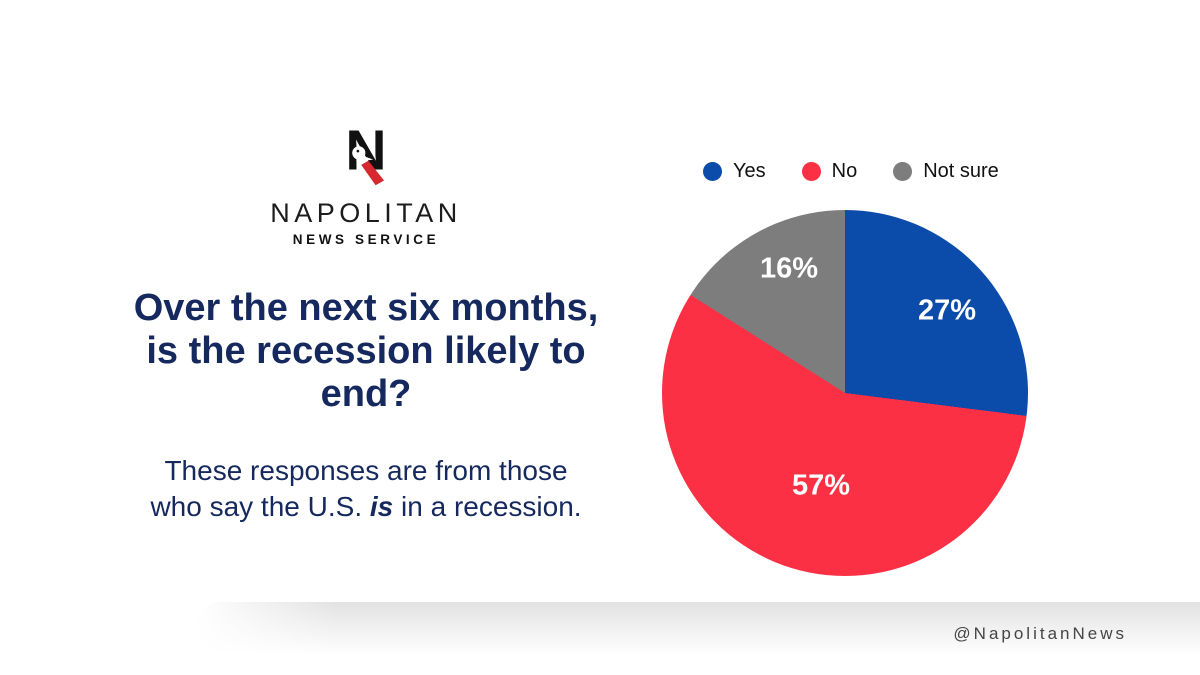 Image resolution: width=1200 pixels, height=675 pixels. I want to click on brand-tagline: NEWS SERVICE, so click(366, 239).